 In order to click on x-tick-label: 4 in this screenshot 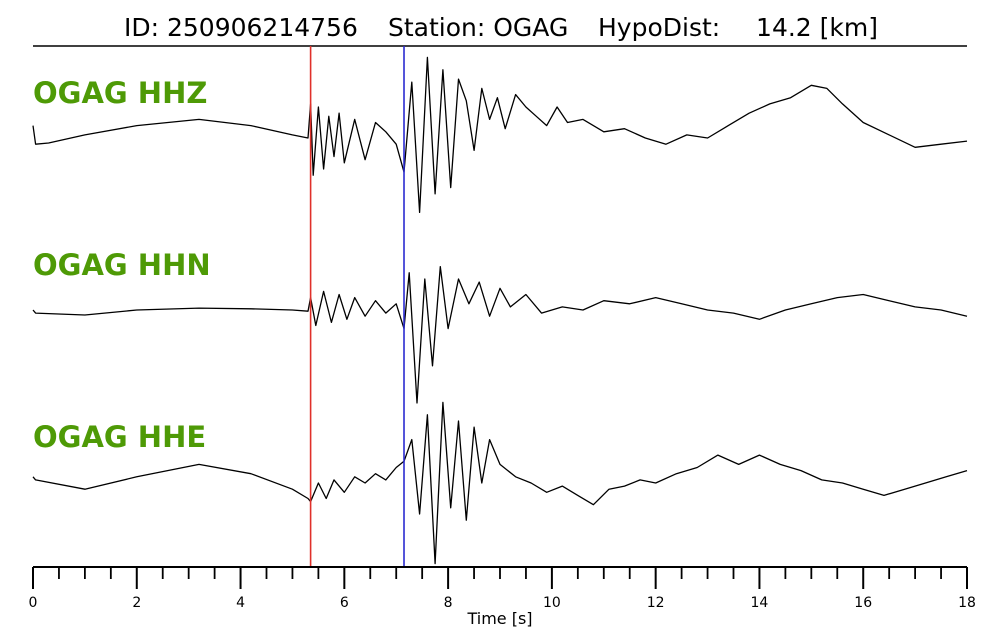, I will do `click(240, 603)`.